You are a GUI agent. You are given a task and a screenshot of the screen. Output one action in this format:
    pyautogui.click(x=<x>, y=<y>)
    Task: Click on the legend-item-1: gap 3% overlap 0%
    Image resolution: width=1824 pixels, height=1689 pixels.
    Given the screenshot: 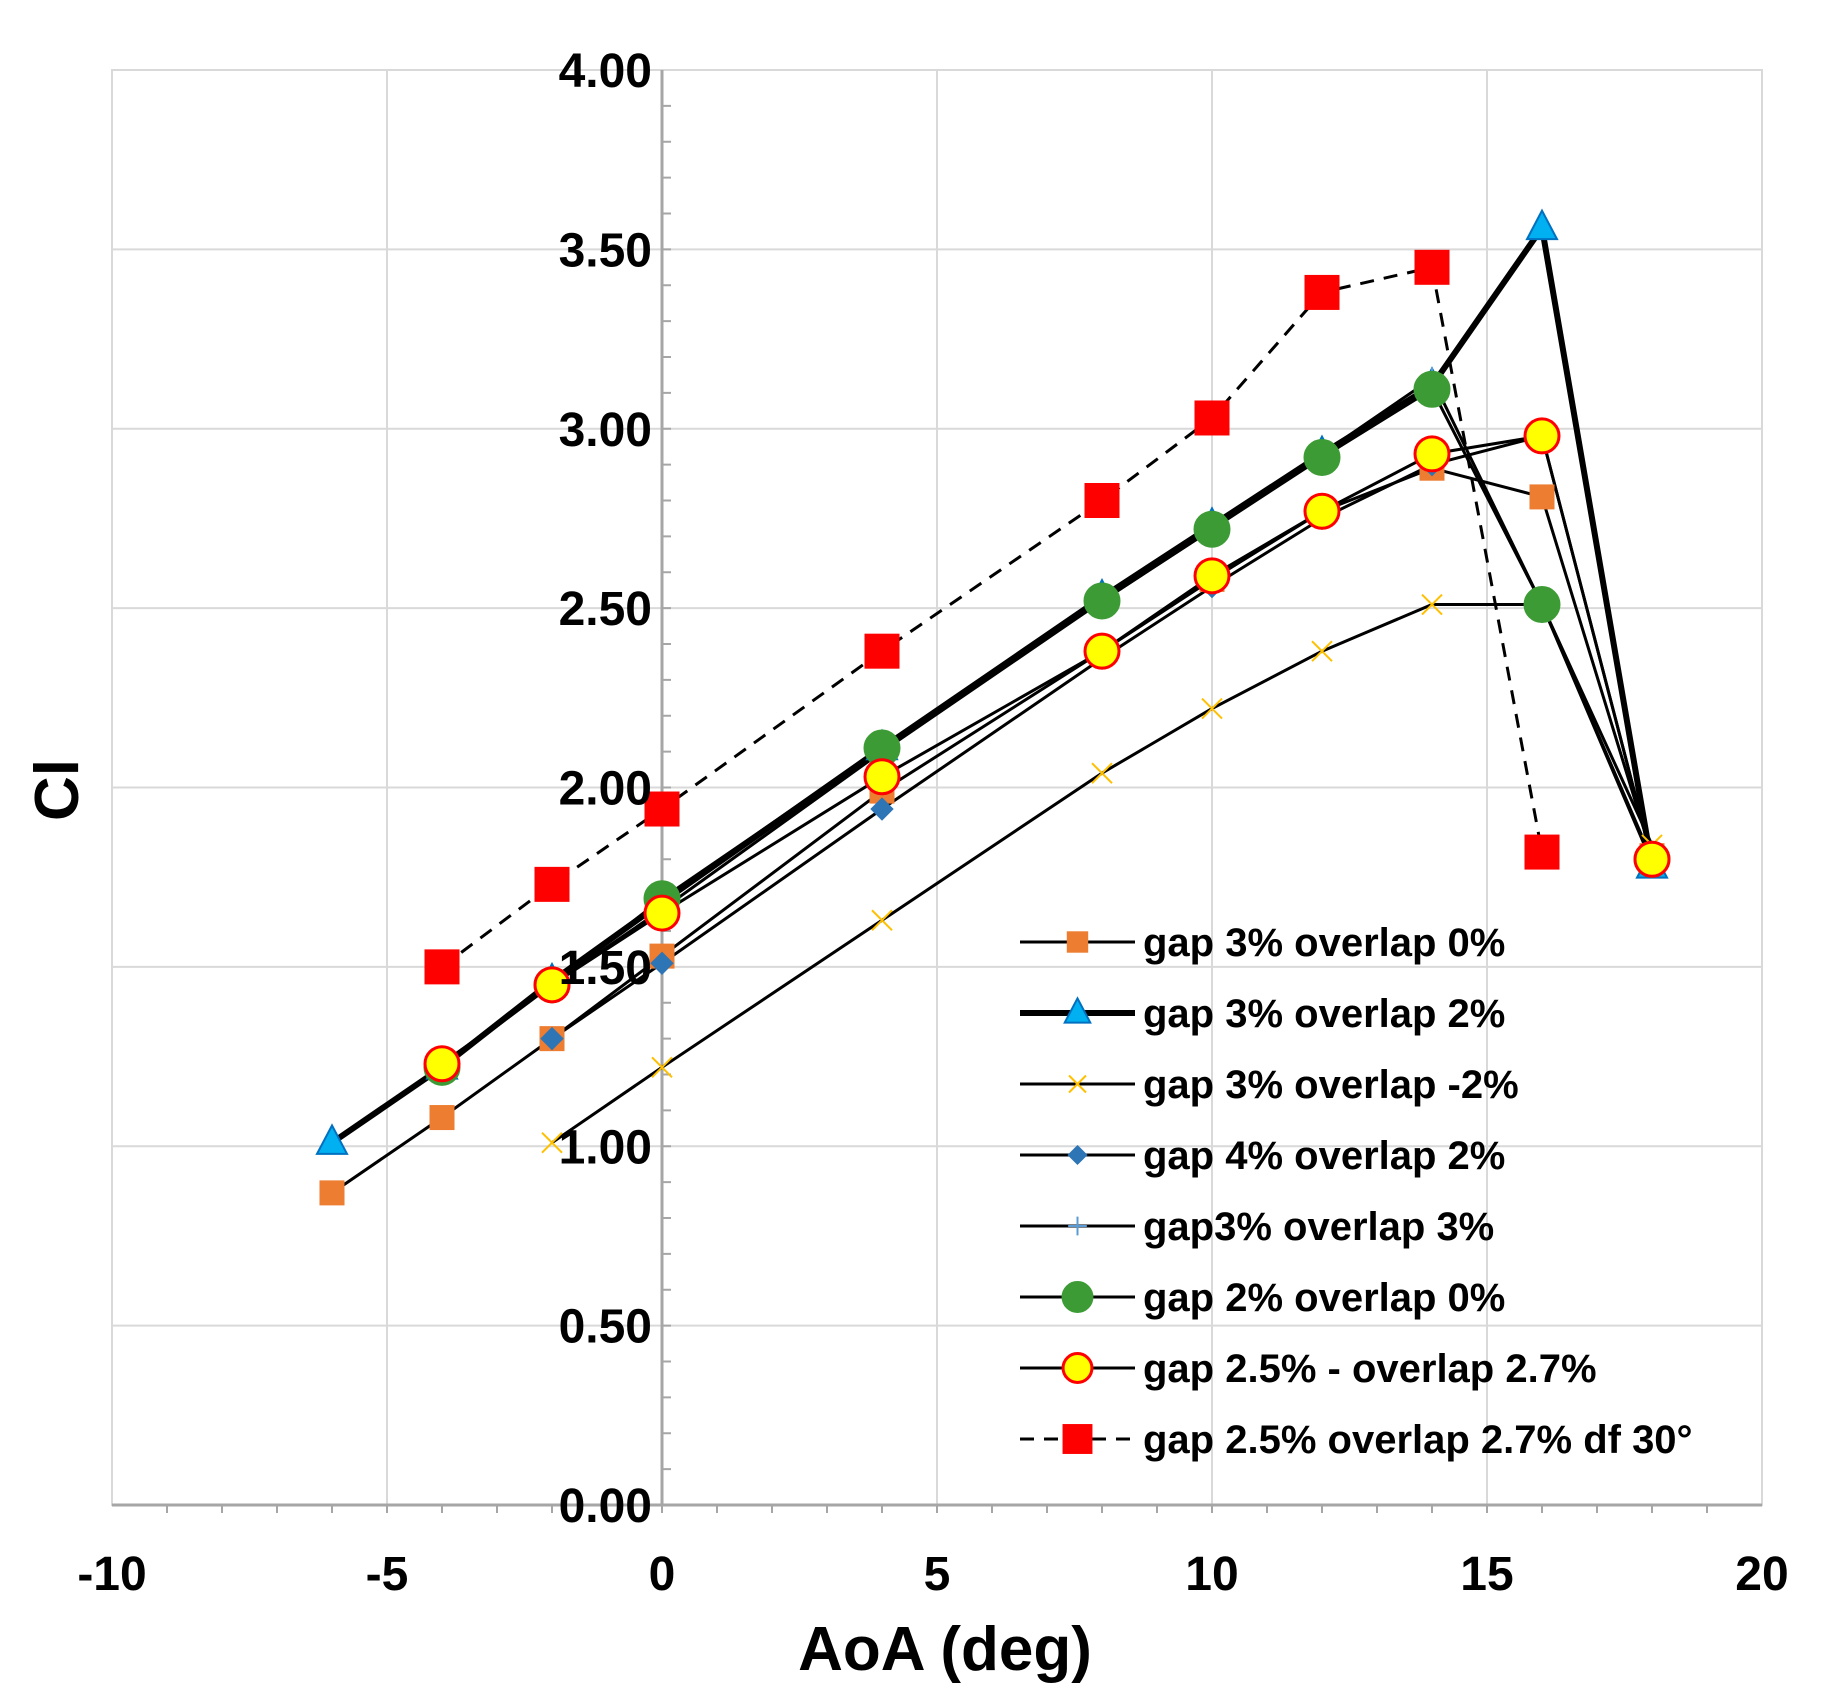 What is the action you would take?
    pyautogui.click(x=1262, y=943)
    